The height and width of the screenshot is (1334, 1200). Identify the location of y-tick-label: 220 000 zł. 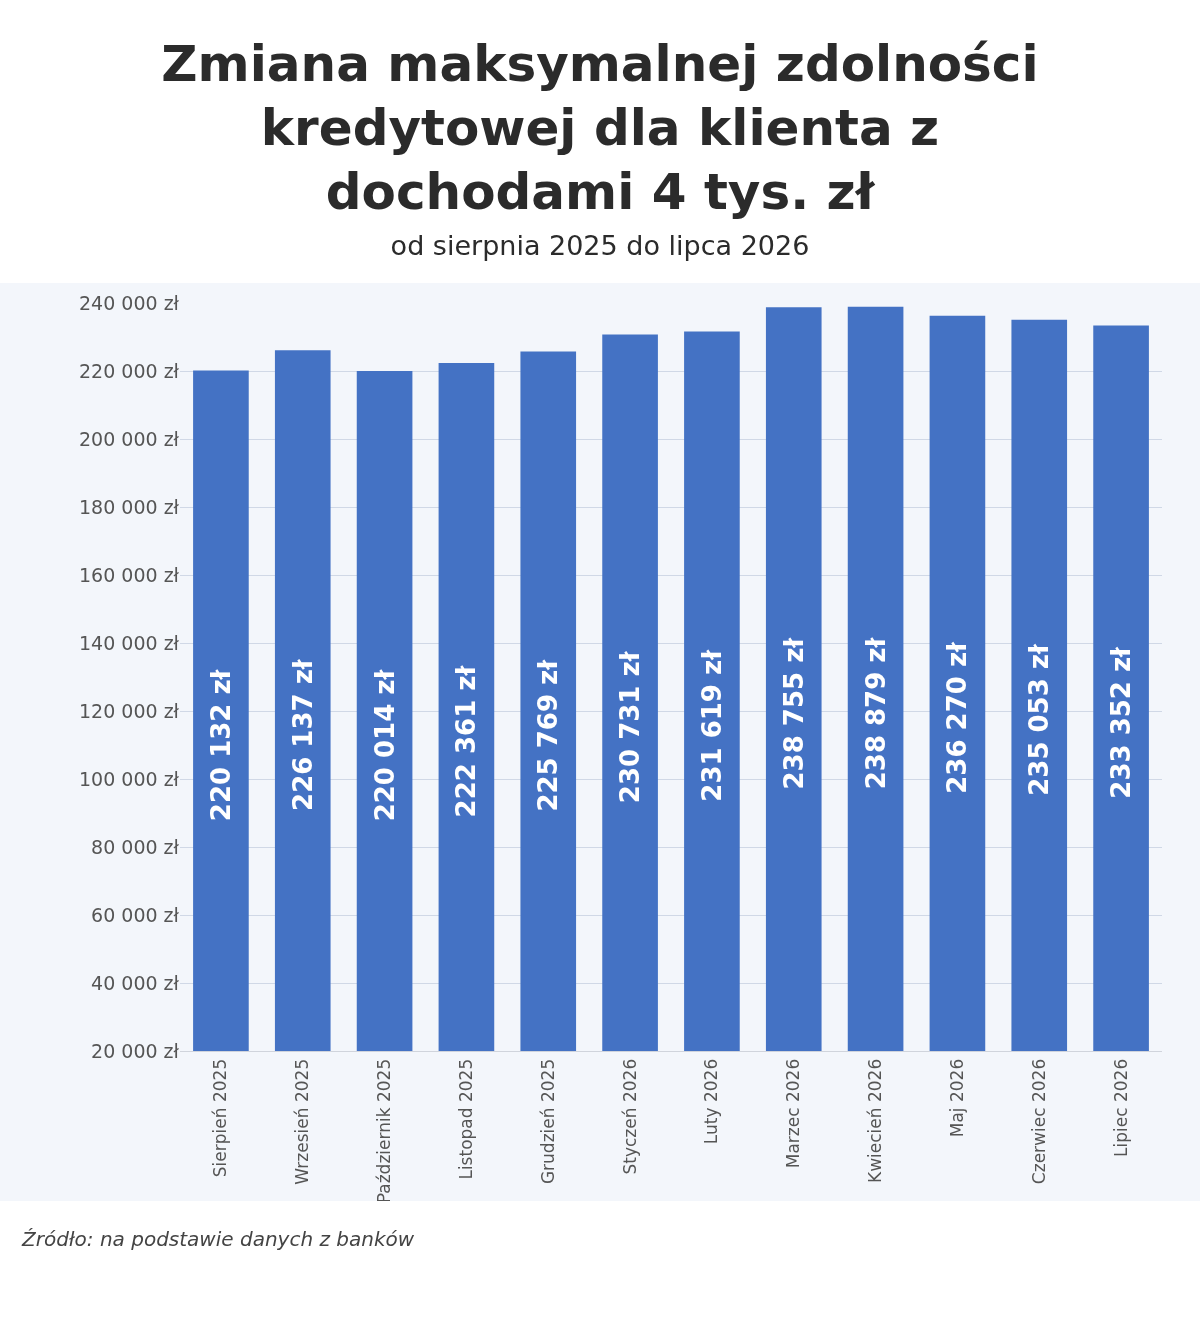
(129, 370).